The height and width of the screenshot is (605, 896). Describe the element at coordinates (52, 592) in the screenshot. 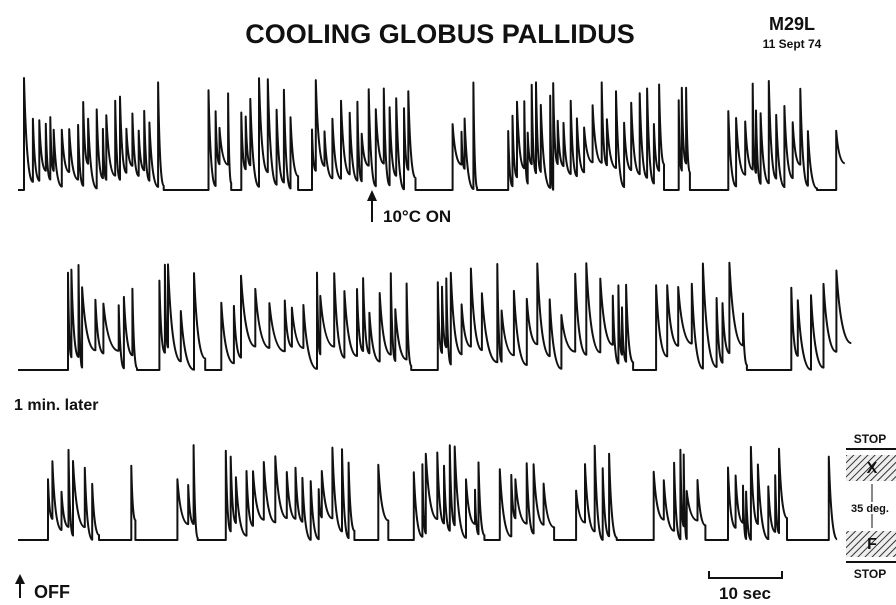

I see `annotation-off: OFF` at that location.